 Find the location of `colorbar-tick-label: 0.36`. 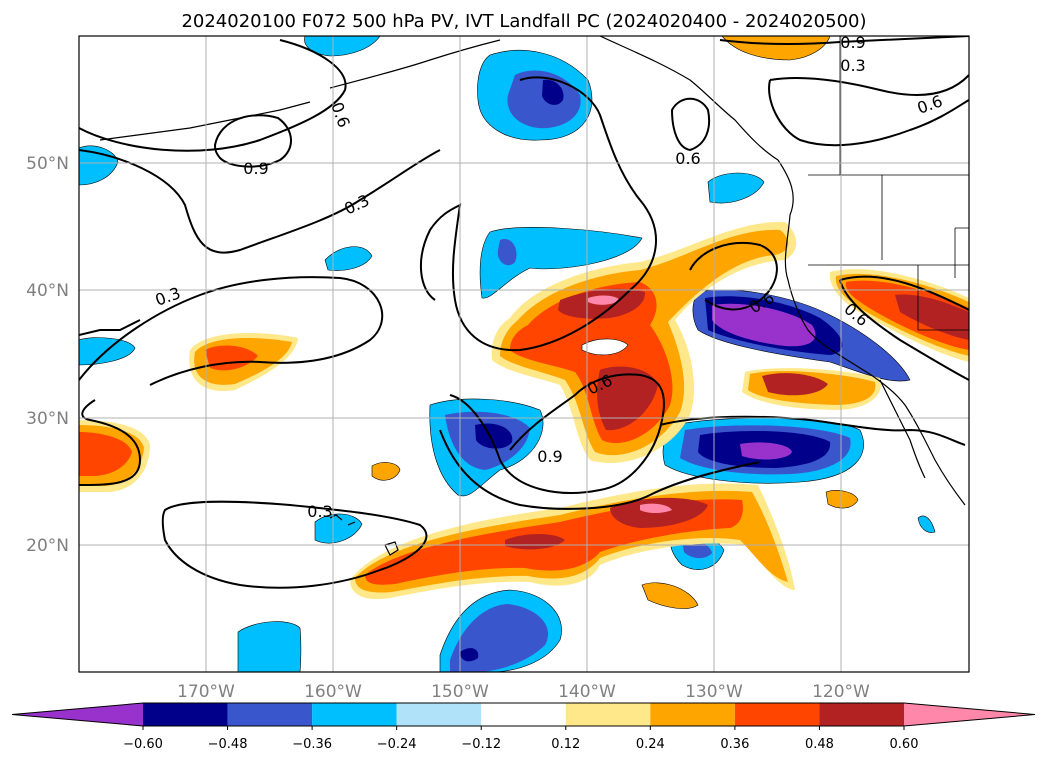

colorbar-tick-label: 0.36 is located at coordinates (734, 744).